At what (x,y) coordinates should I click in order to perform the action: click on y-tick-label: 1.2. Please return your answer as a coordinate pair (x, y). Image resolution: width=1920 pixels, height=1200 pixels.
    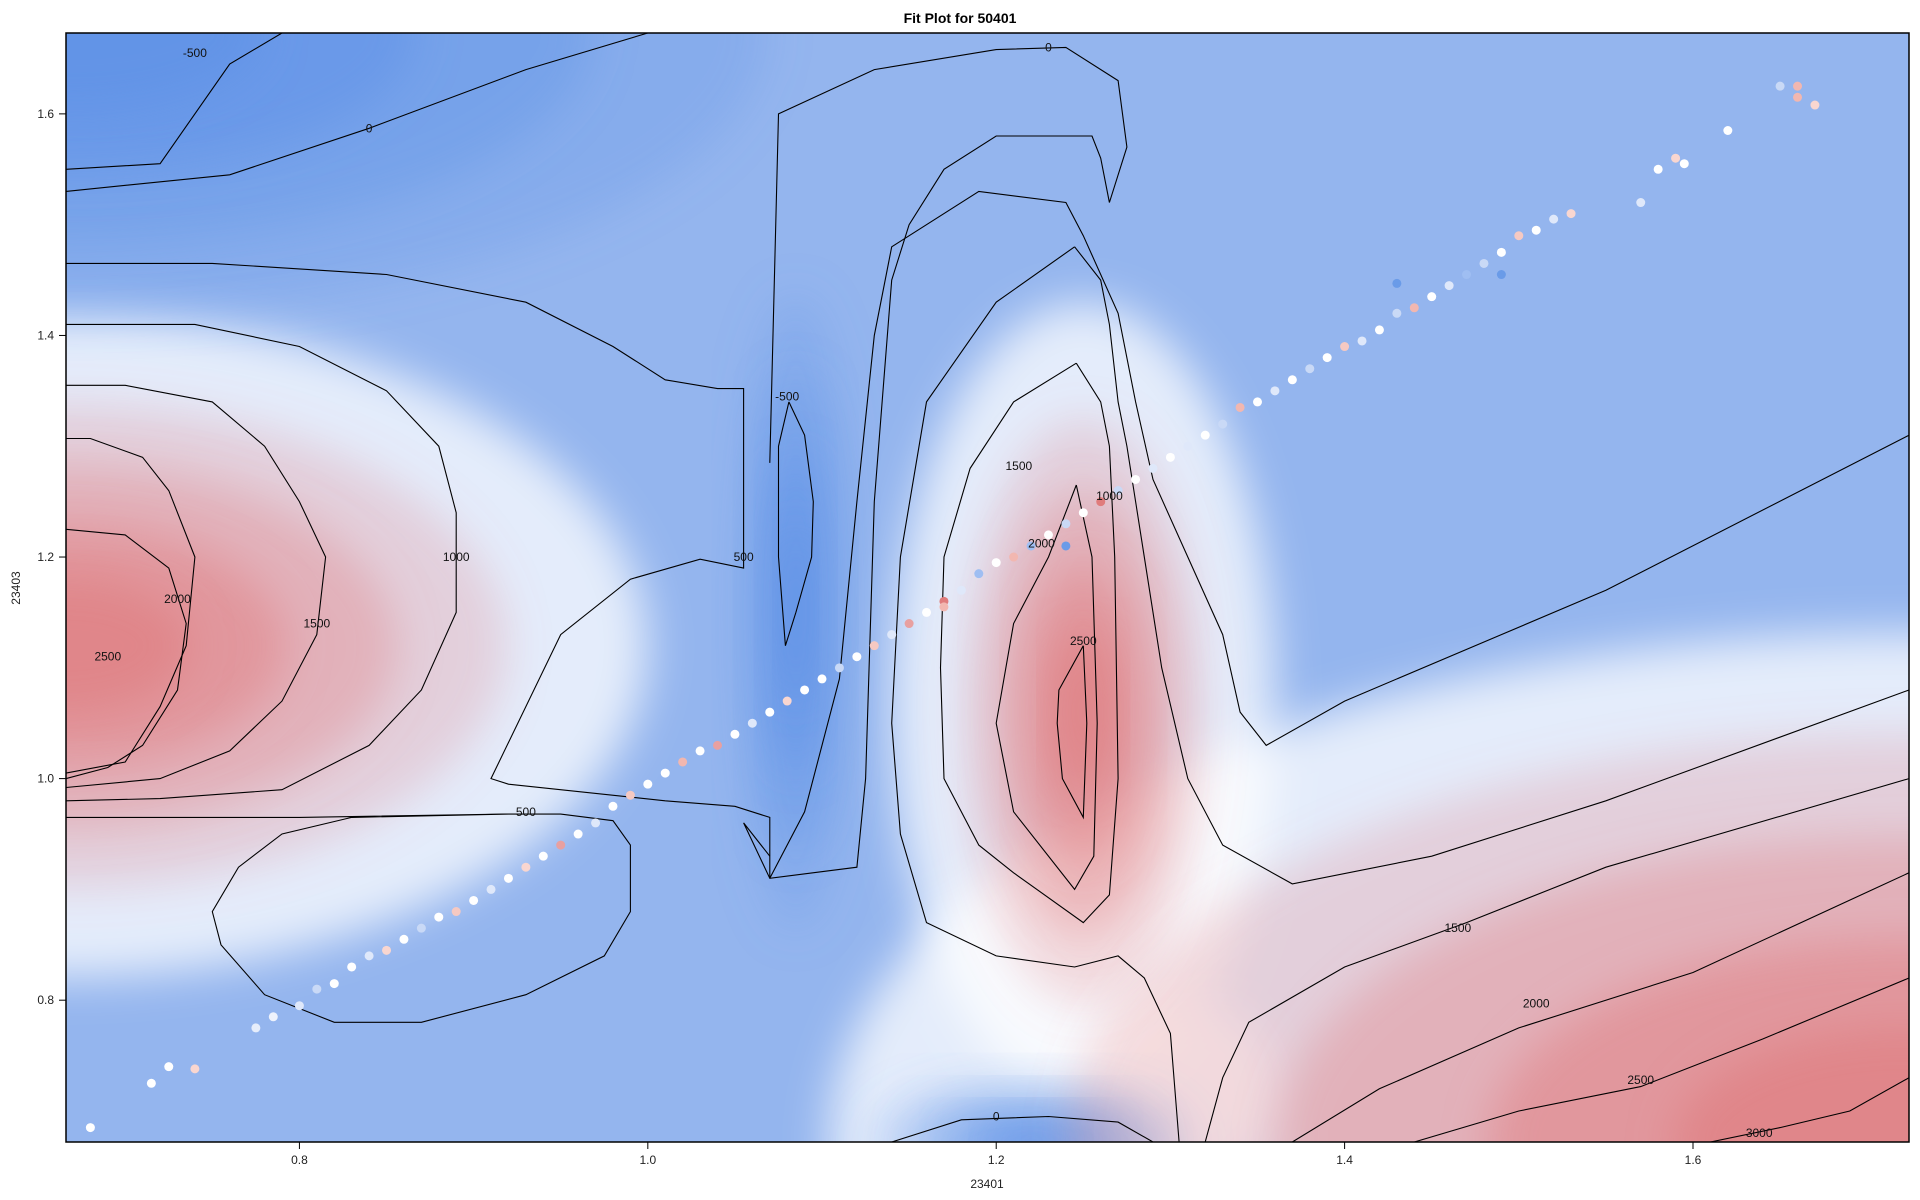
    Looking at the image, I should click on (45, 557).